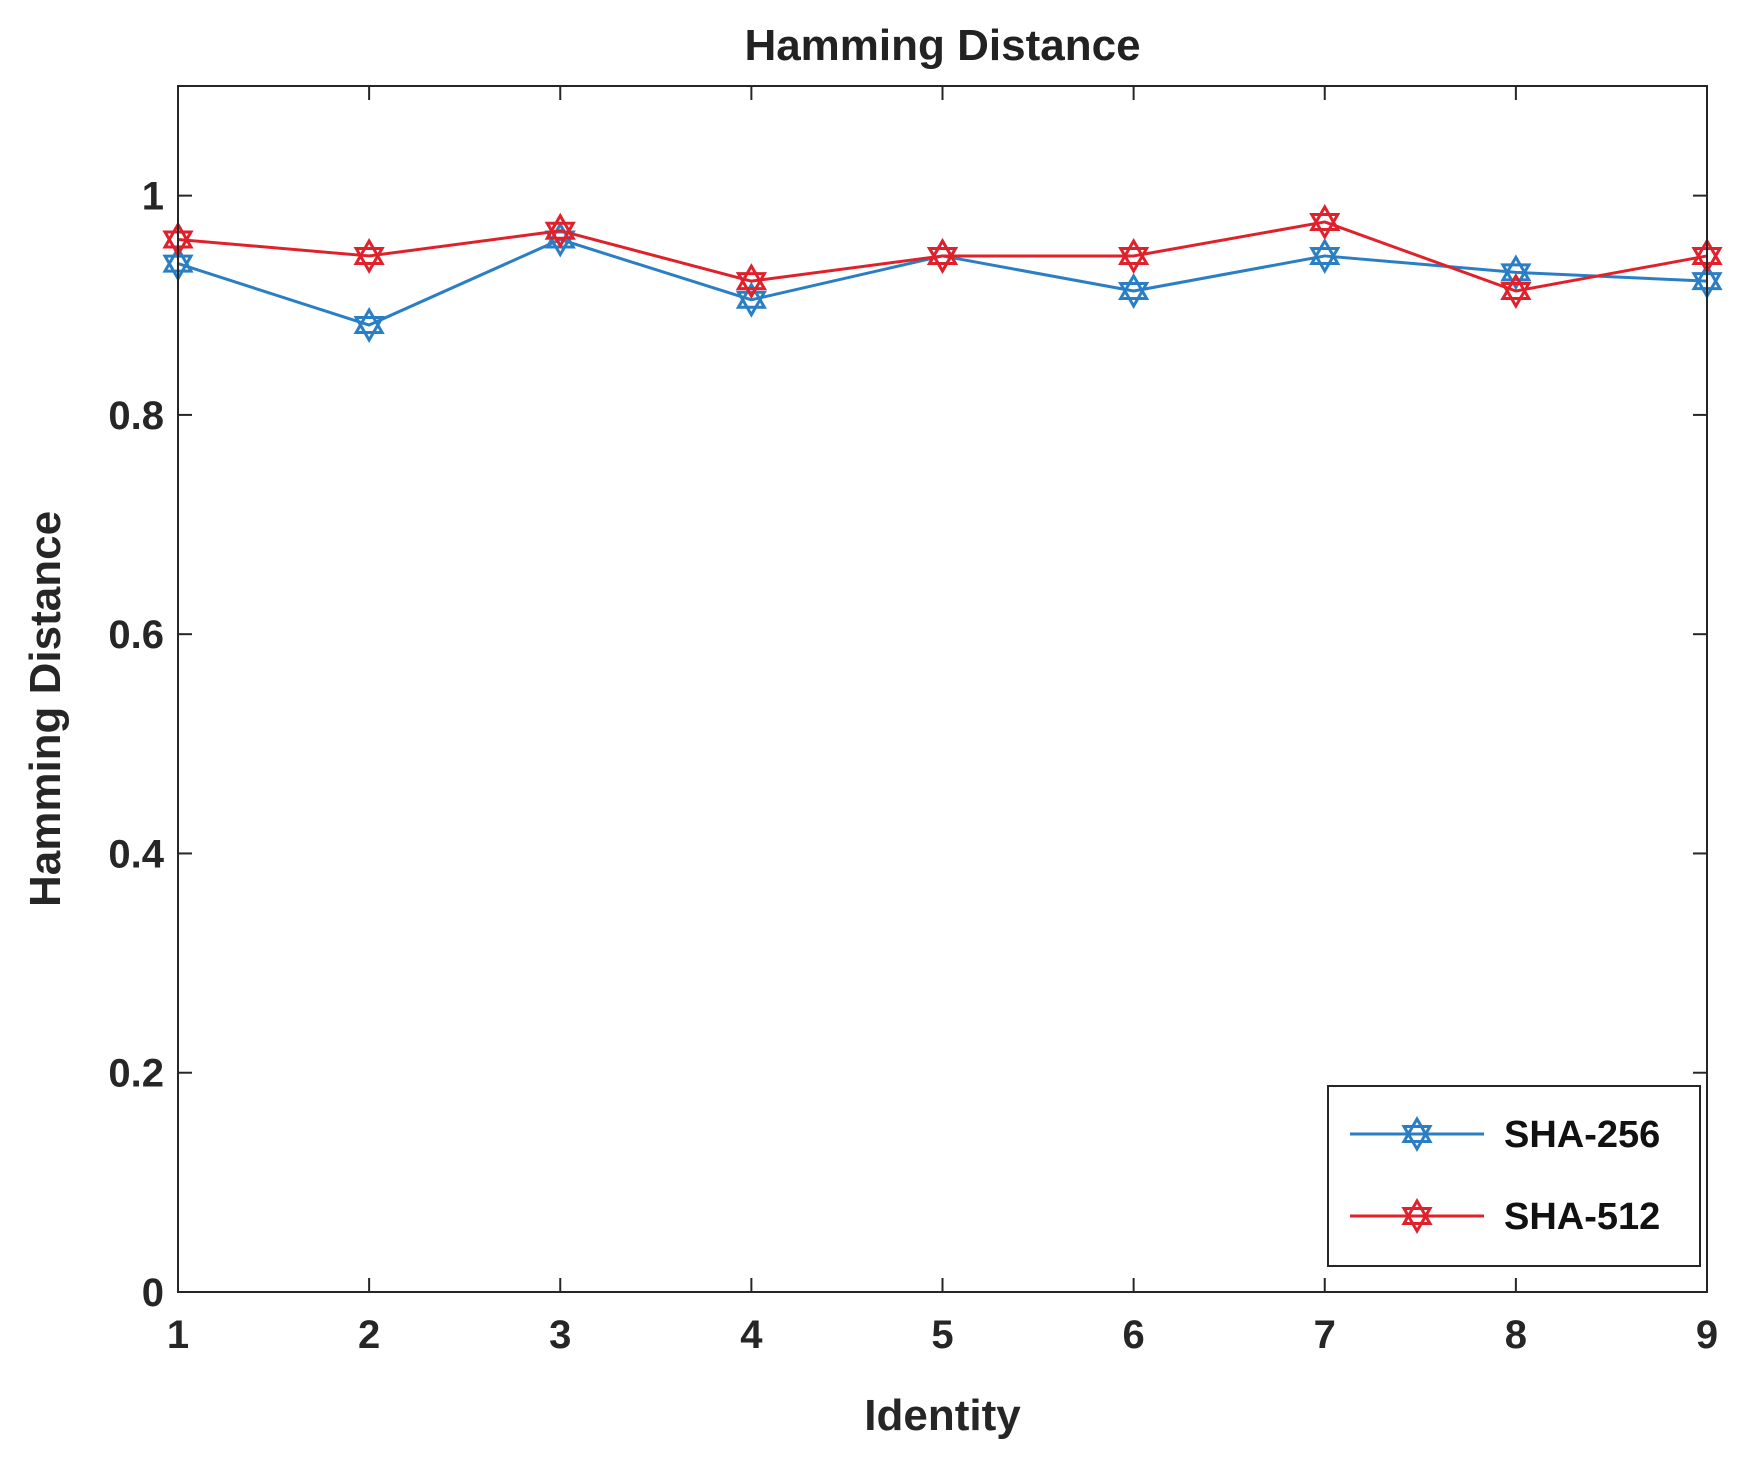 This screenshot has width=1737, height=1458. I want to click on x-tick-label: 5, so click(942, 1335).